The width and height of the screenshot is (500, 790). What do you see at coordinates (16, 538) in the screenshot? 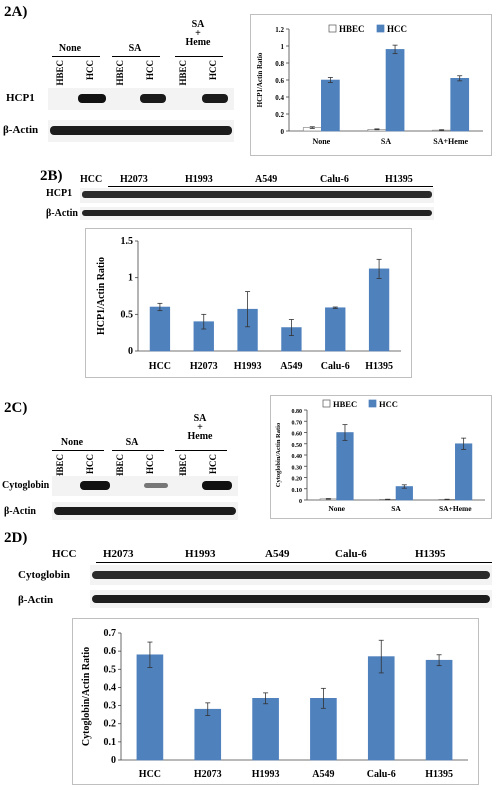
I see `panel-label-2d: 2D)` at bounding box center [16, 538].